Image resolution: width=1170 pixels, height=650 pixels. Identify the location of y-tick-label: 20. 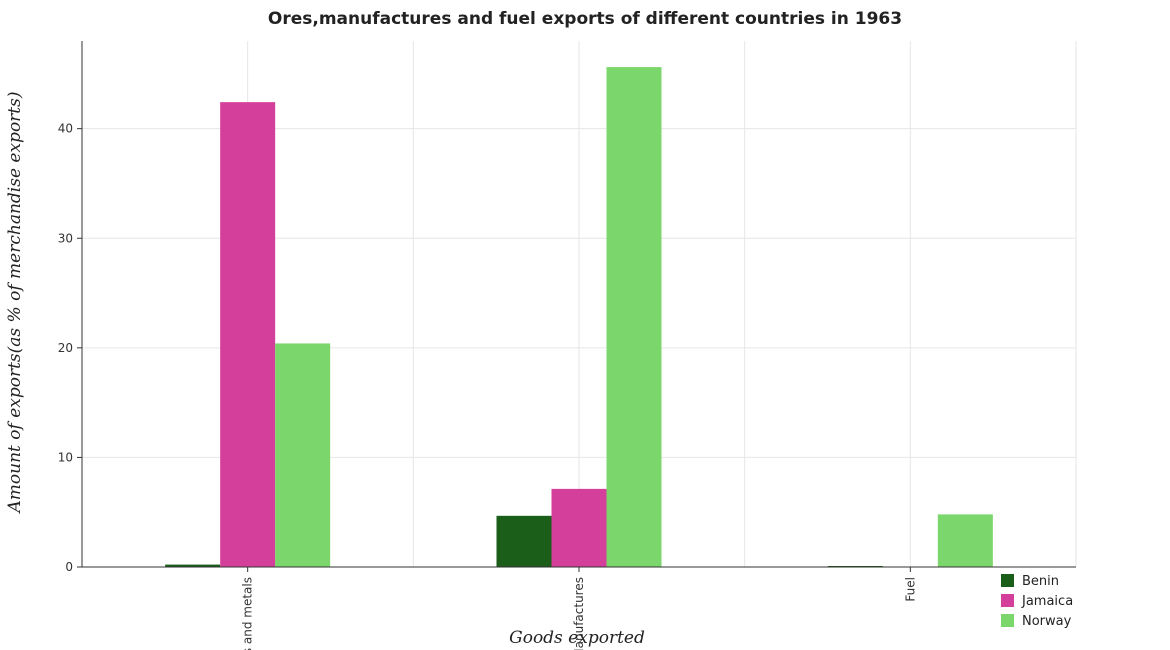
(65, 348).